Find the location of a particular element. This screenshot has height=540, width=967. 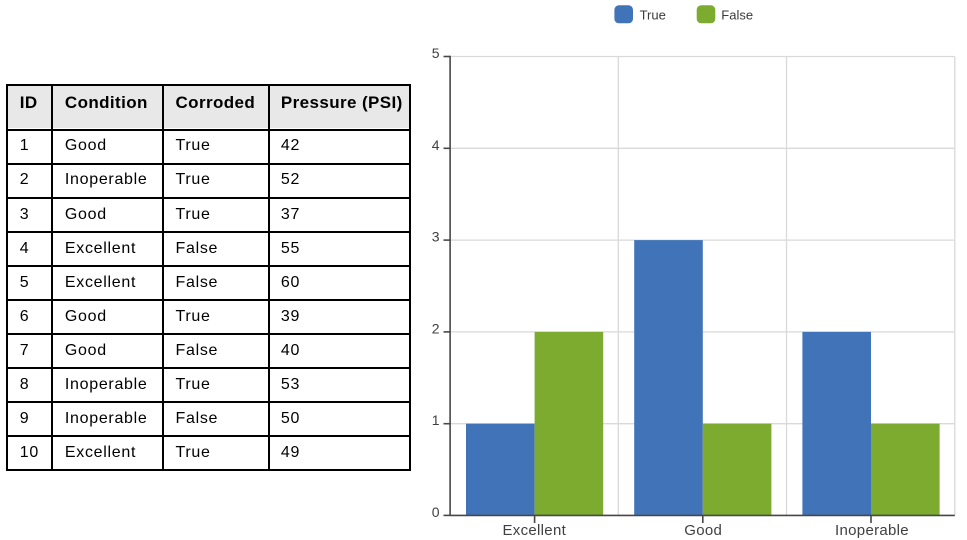

svg-text: Inoperable is located at coordinates (872, 530).